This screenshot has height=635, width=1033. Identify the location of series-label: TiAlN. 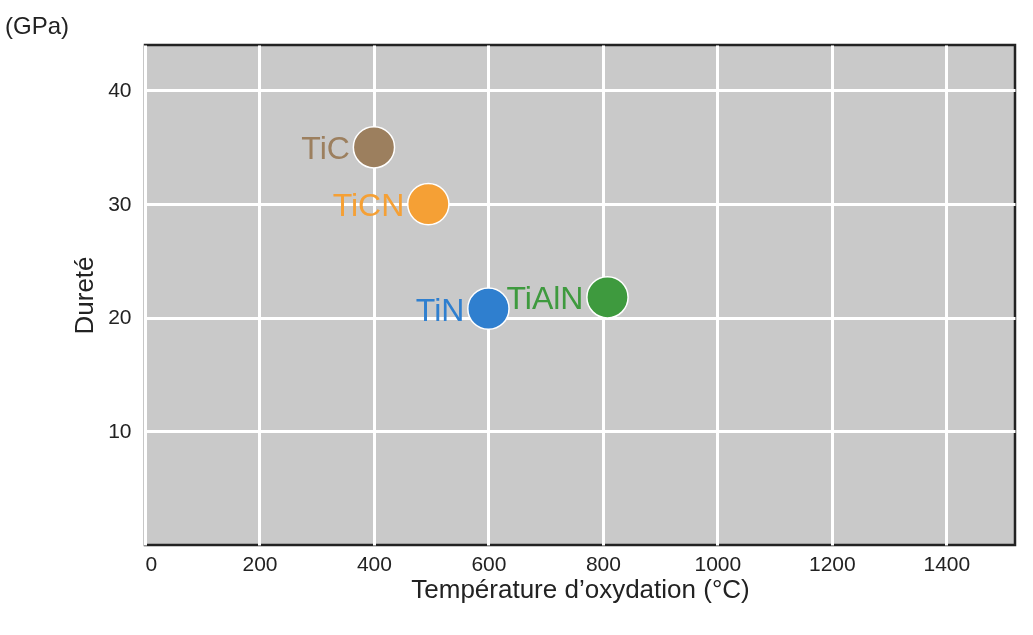
(545, 298).